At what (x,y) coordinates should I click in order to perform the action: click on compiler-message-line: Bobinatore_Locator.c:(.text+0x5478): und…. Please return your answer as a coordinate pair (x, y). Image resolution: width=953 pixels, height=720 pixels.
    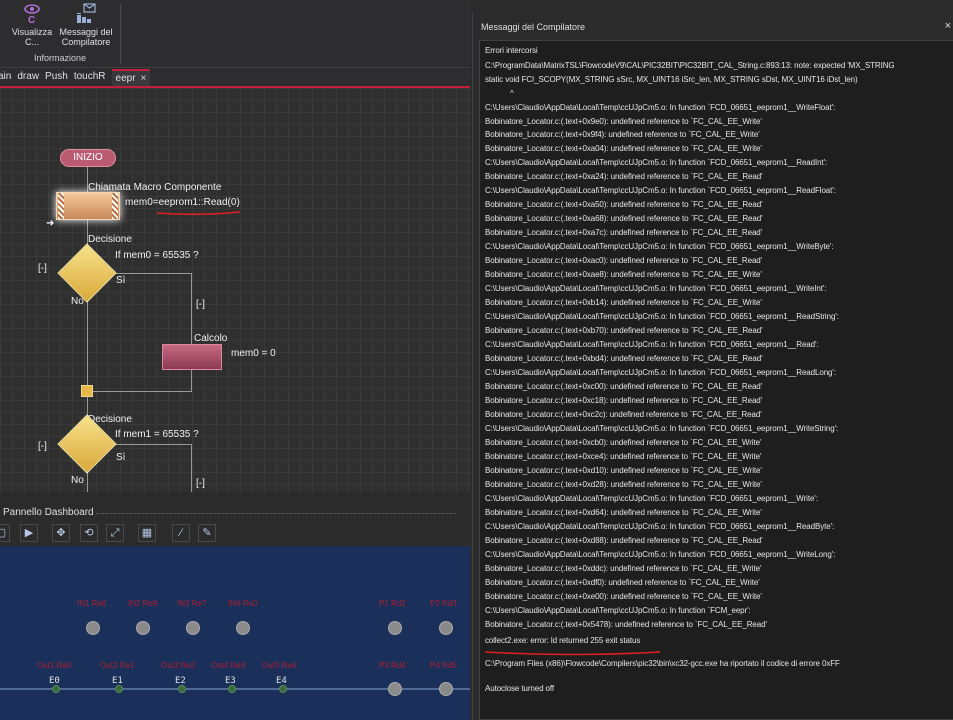
    Looking at the image, I should click on (626, 624).